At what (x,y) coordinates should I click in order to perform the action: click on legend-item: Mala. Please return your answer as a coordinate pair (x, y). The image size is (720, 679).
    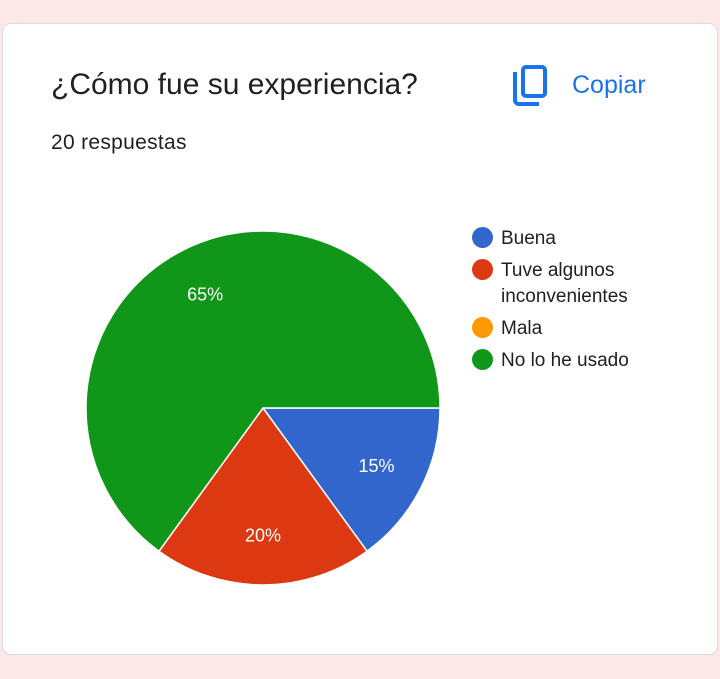
    Looking at the image, I should click on (587, 329).